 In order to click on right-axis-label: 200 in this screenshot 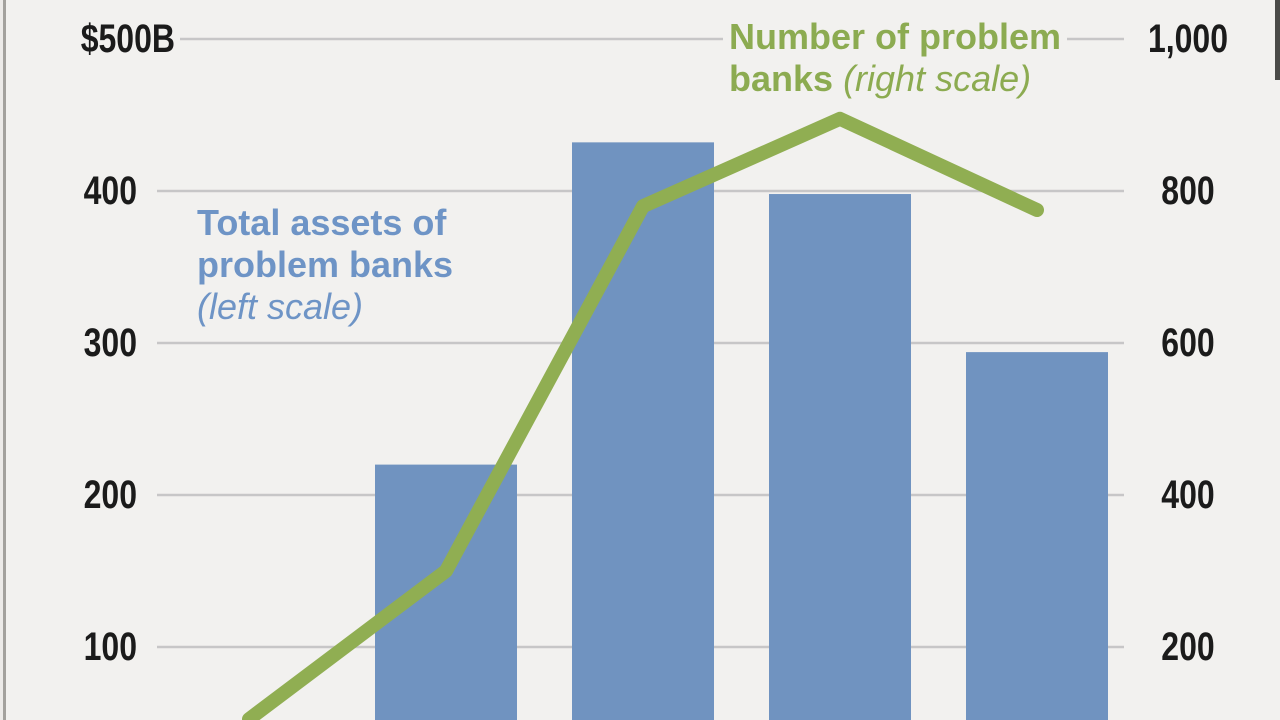, I will do `click(1188, 647)`.